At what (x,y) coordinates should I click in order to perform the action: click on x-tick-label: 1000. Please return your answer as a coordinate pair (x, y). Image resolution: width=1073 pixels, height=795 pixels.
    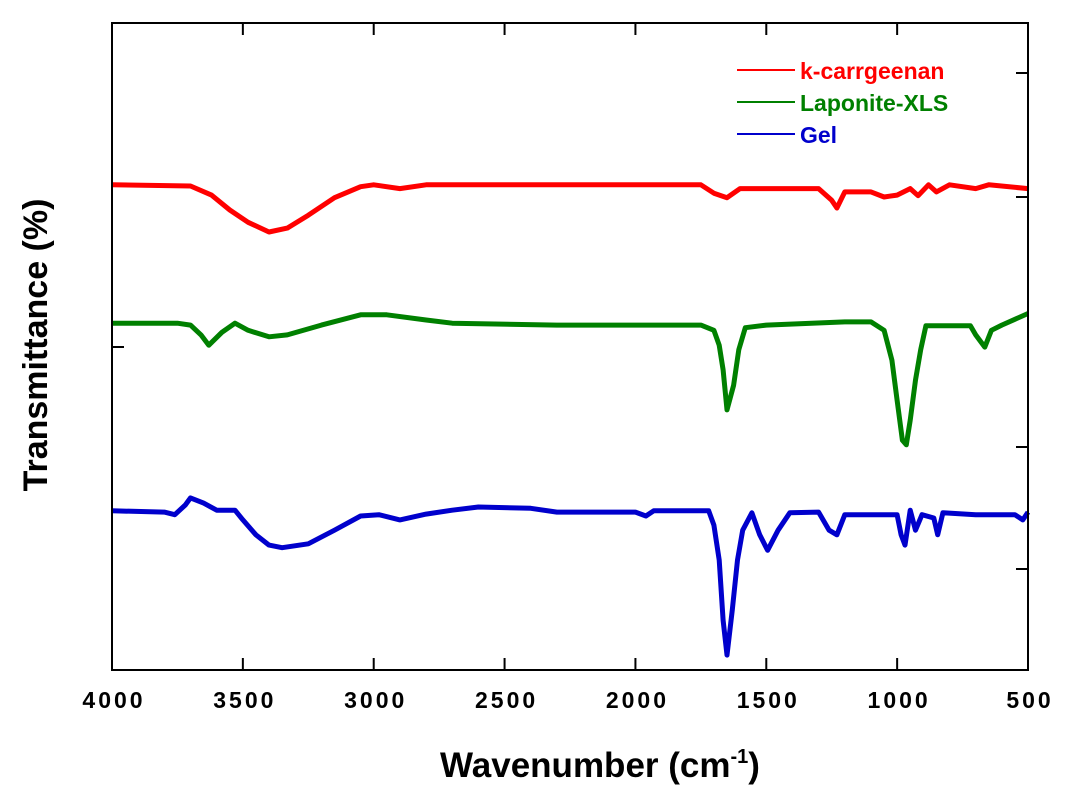
    Looking at the image, I should click on (899, 700).